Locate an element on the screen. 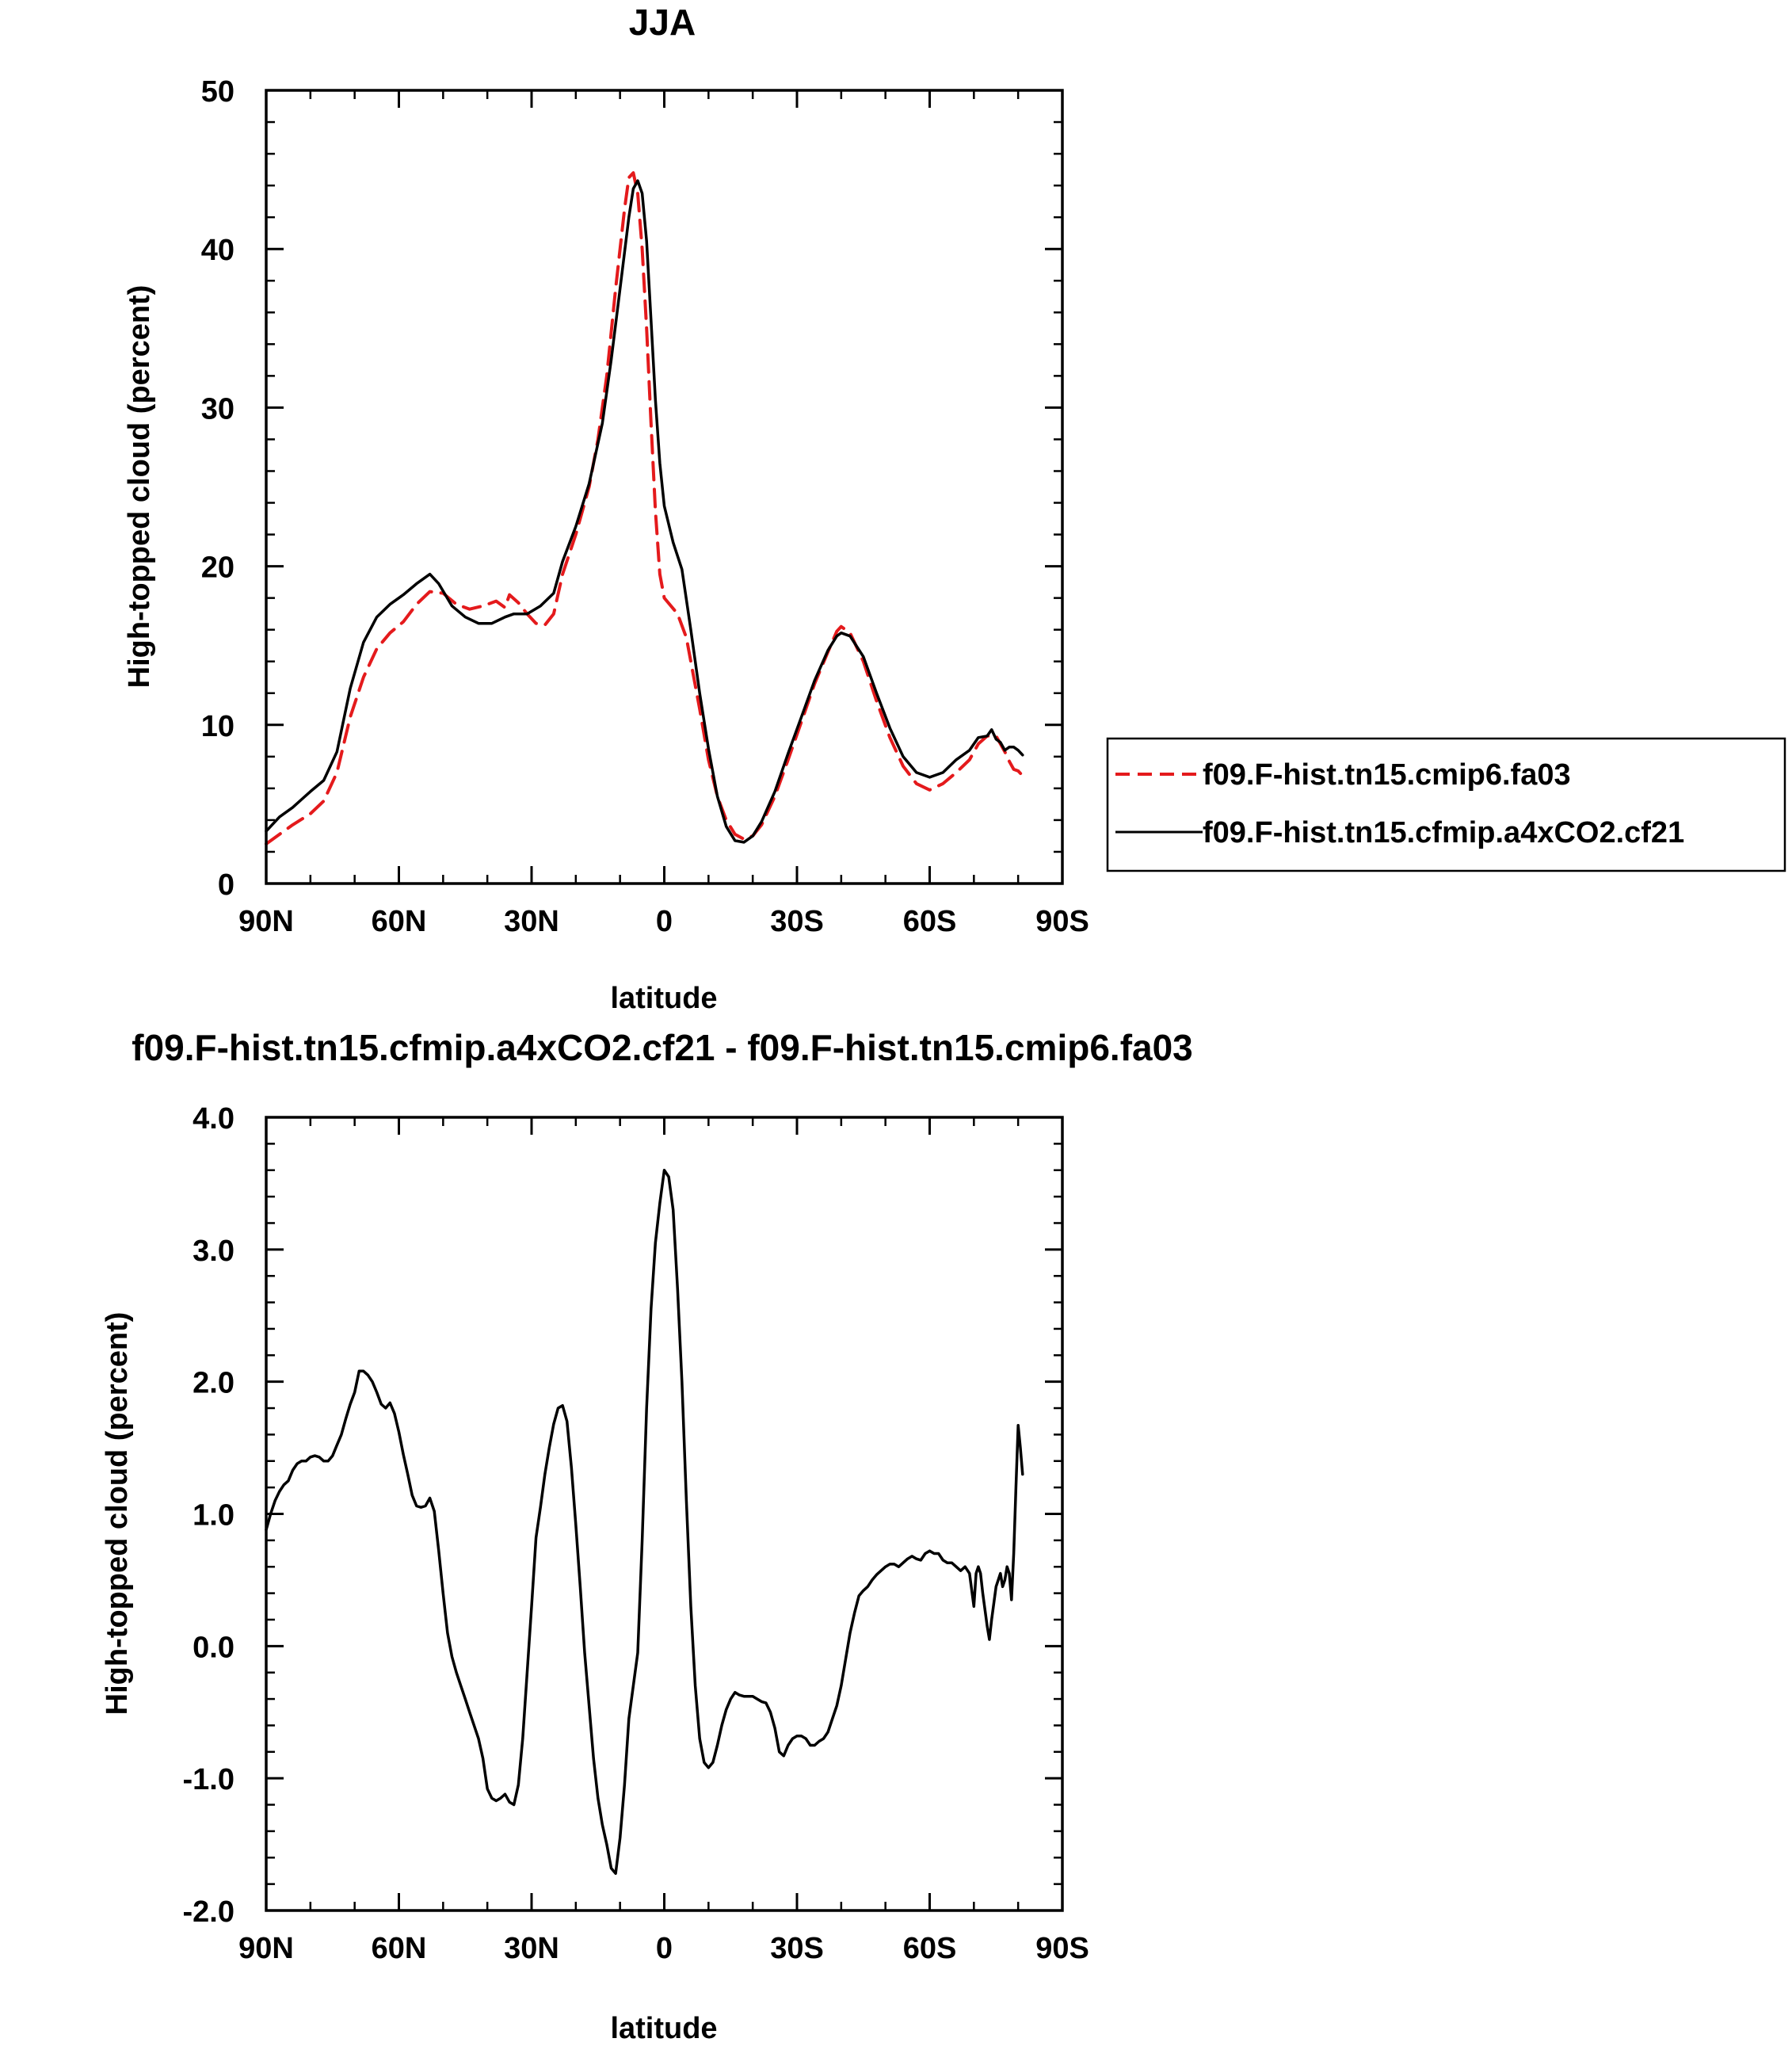  top-chart-title: JJA is located at coordinates (662, 22).